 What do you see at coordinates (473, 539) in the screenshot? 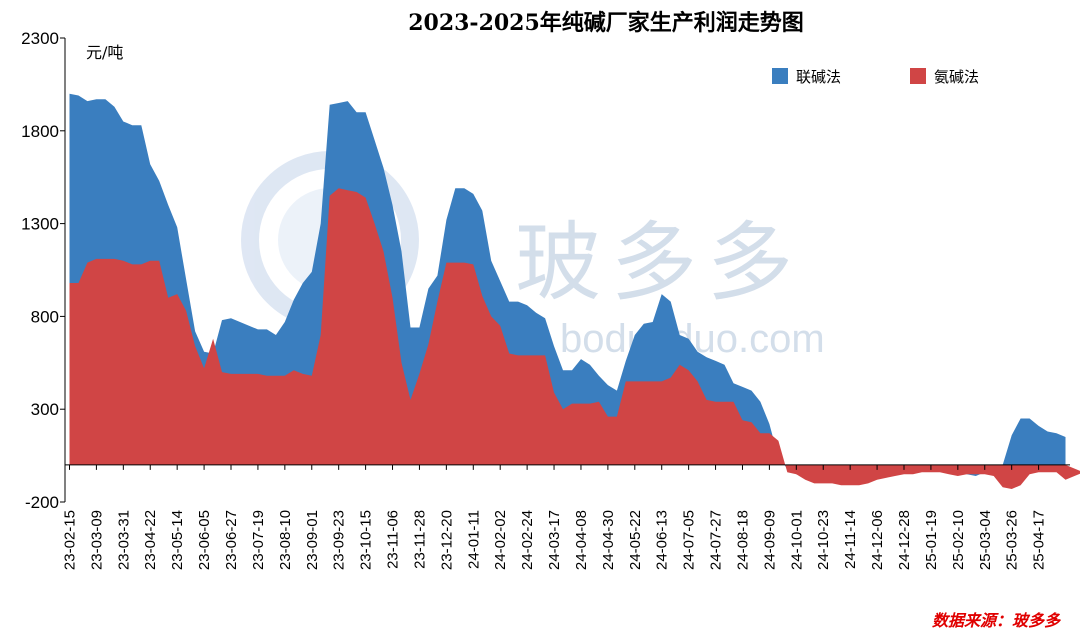
I see `x-tick-label: 24-01-11` at bounding box center [473, 539].